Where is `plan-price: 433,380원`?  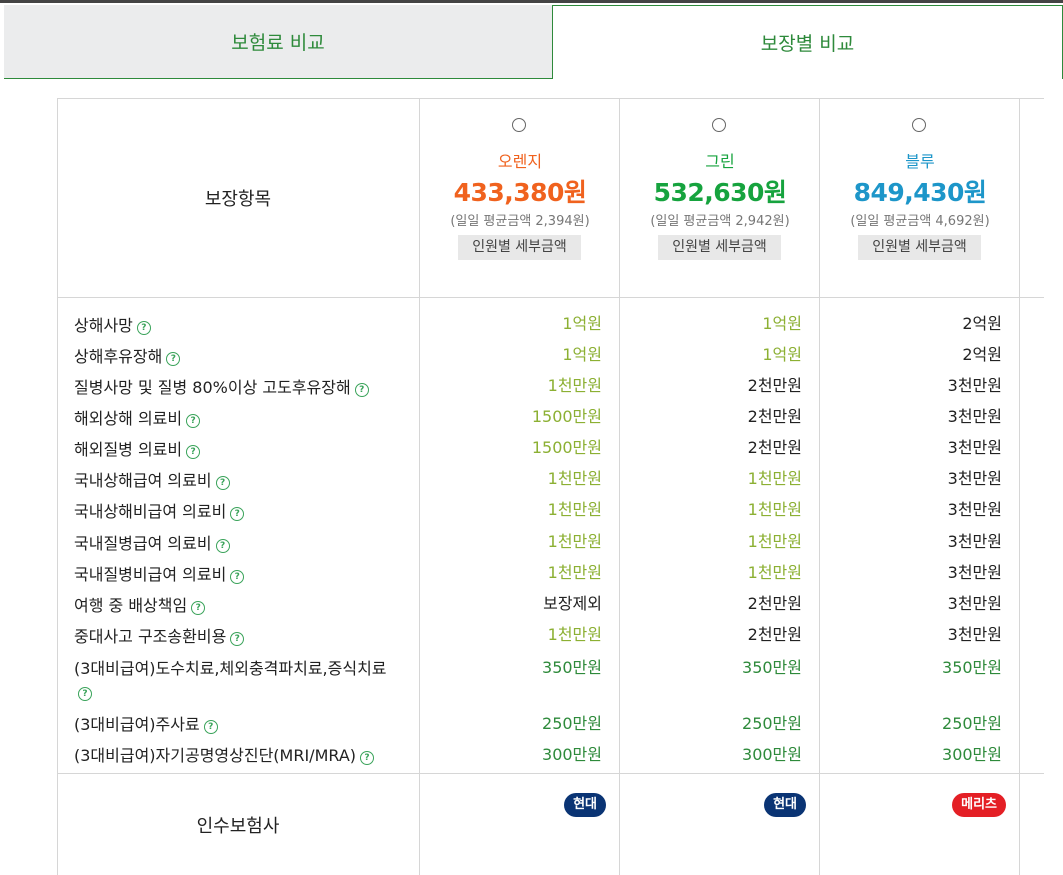 plan-price: 433,380원 is located at coordinates (520, 192).